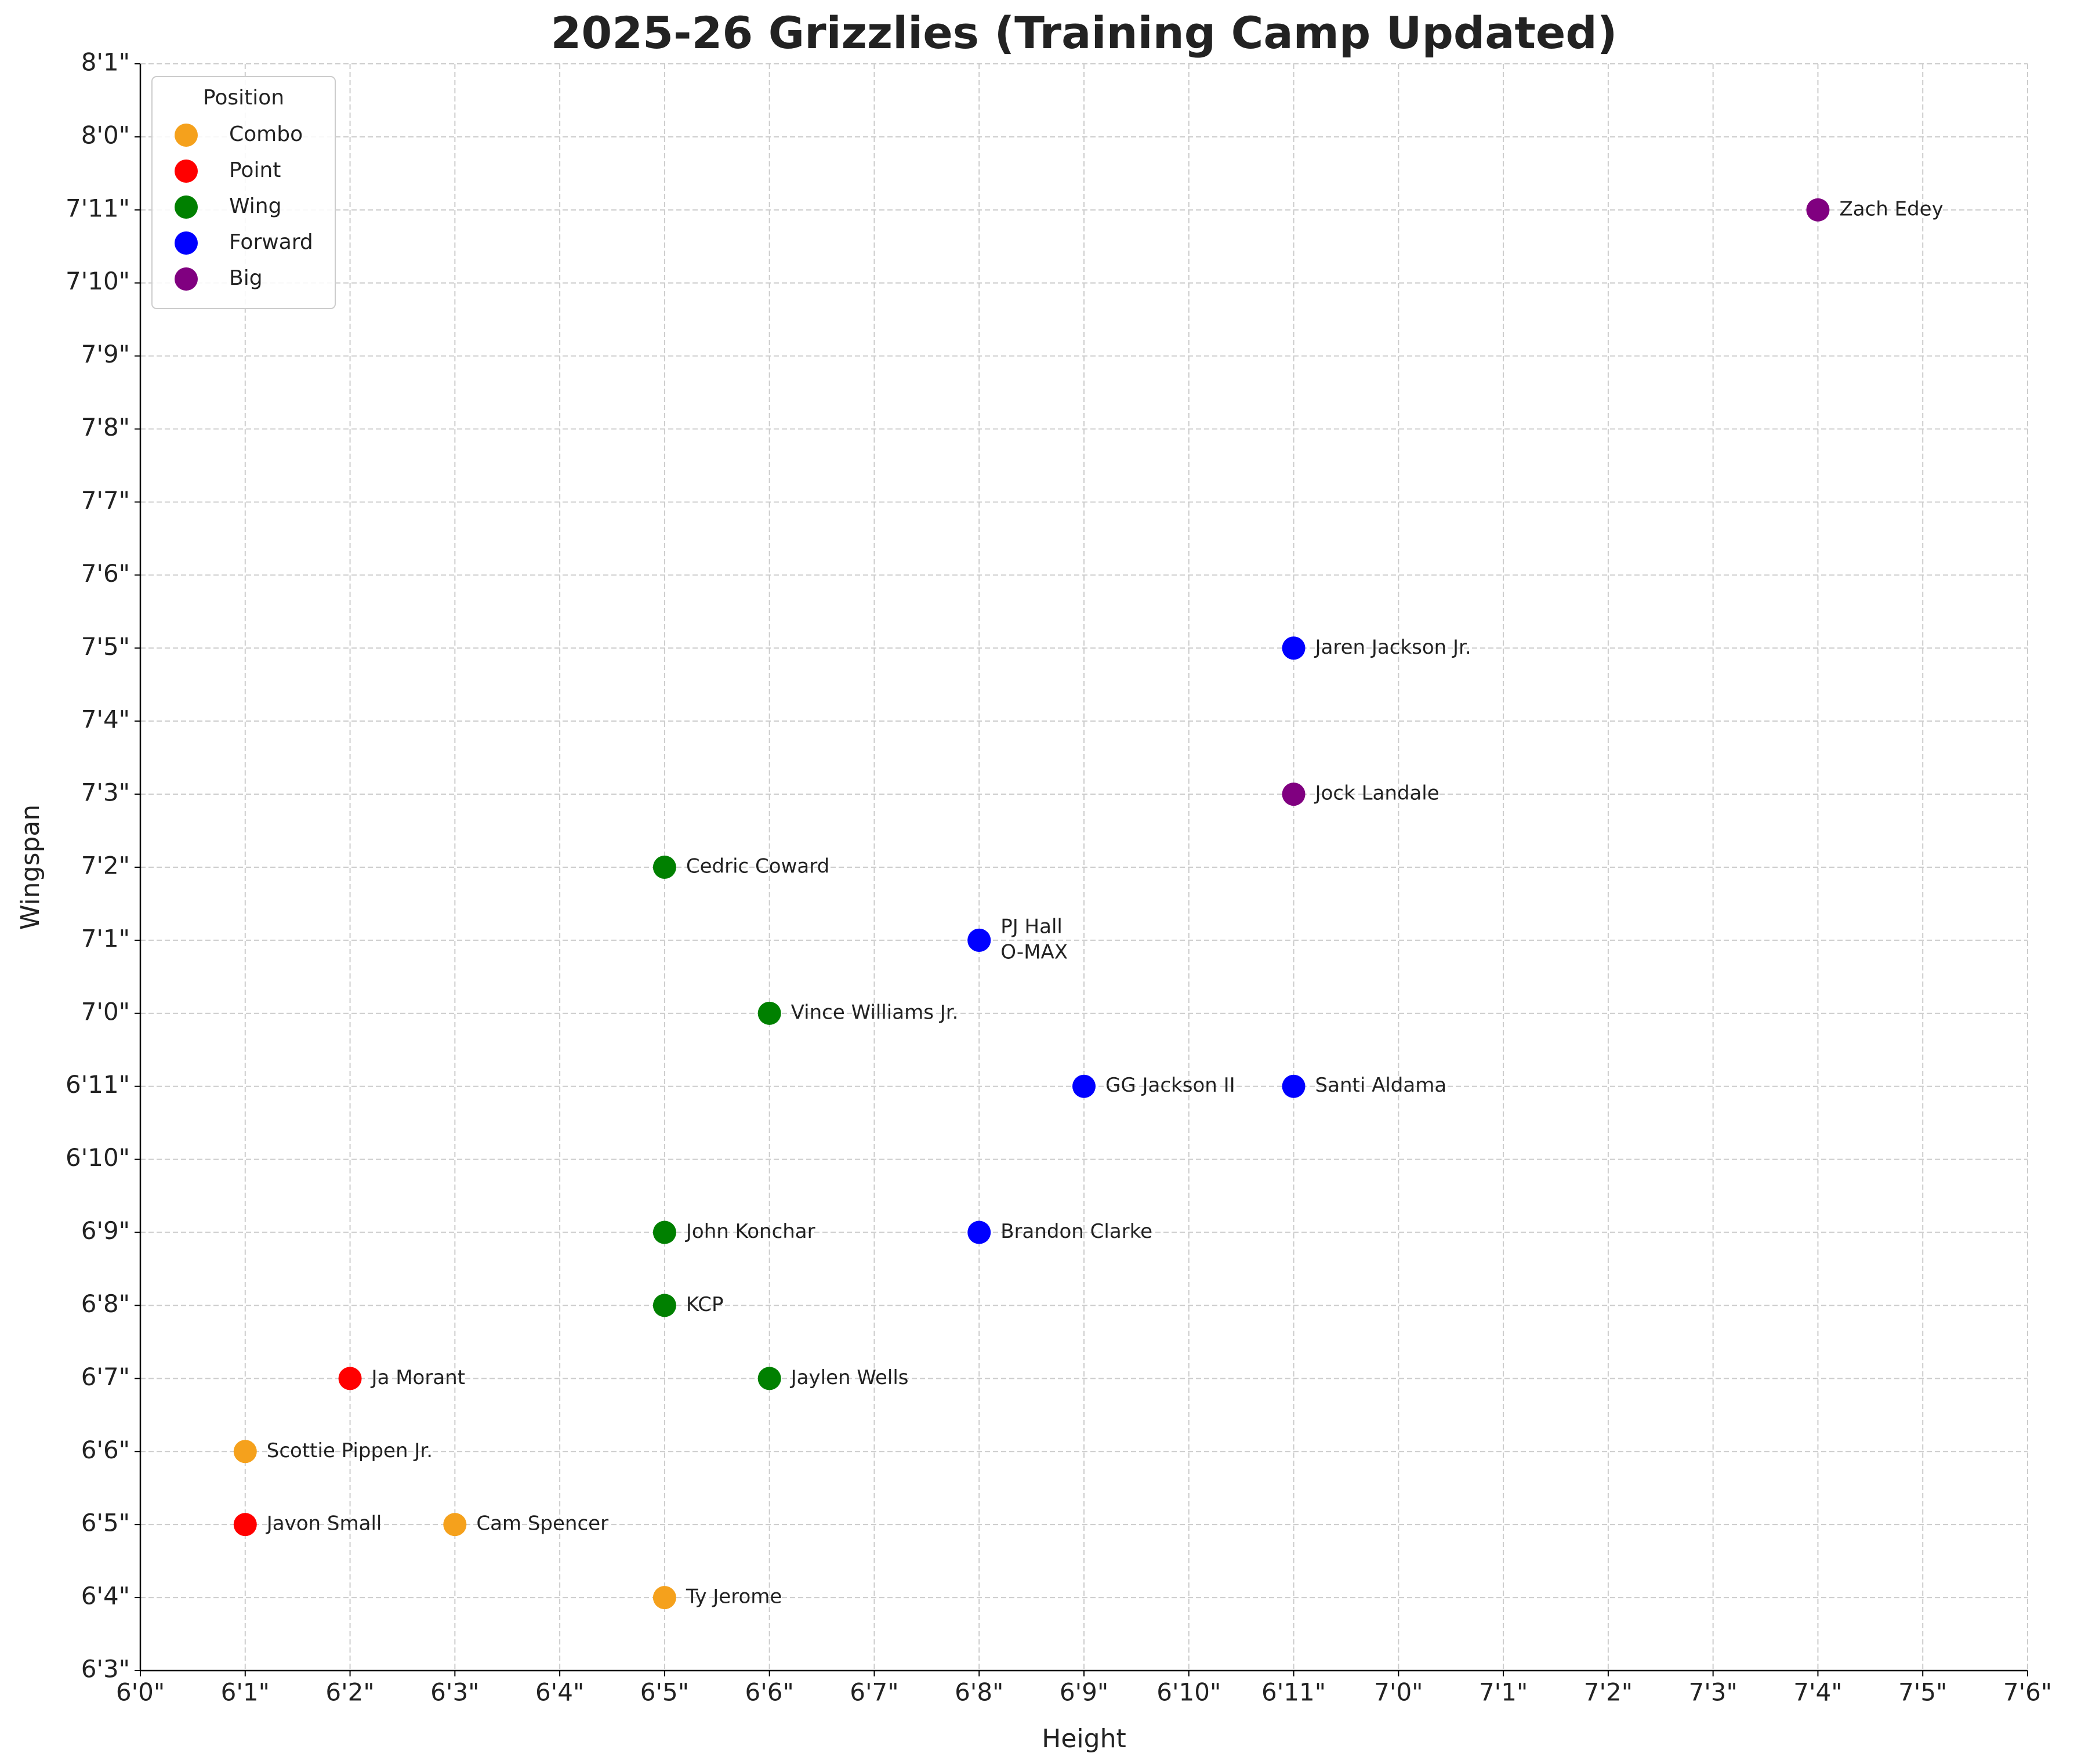  I want to click on point-label: John Konchar, so click(750, 1231).